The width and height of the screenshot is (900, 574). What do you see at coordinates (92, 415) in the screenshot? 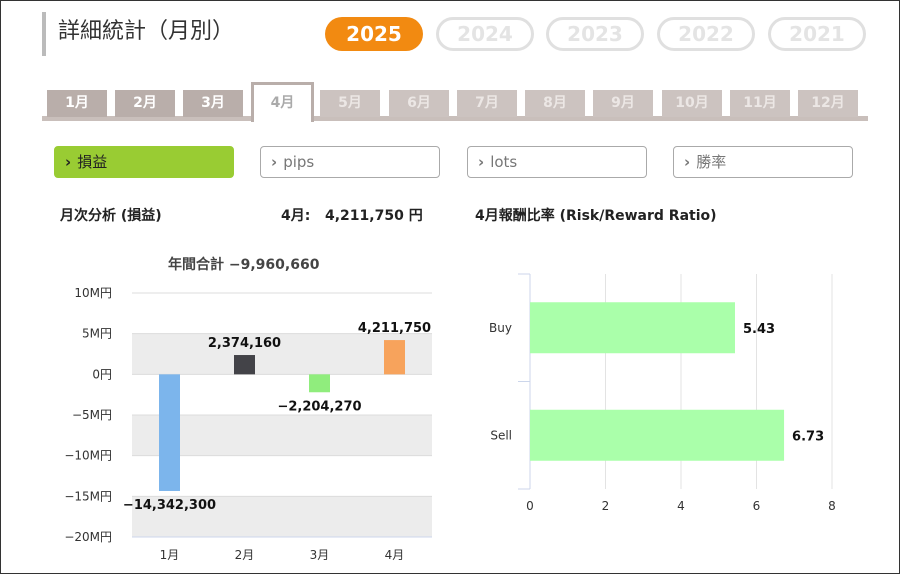
I see `y-tick-label: −5M円` at bounding box center [92, 415].